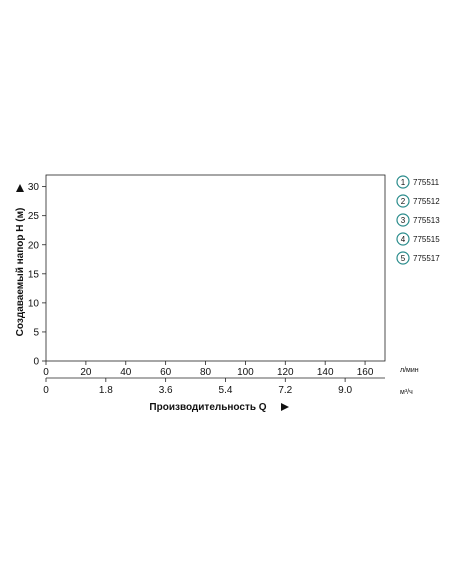 The height and width of the screenshot is (584, 452). I want to click on x-tick-label: 0, so click(46, 372).